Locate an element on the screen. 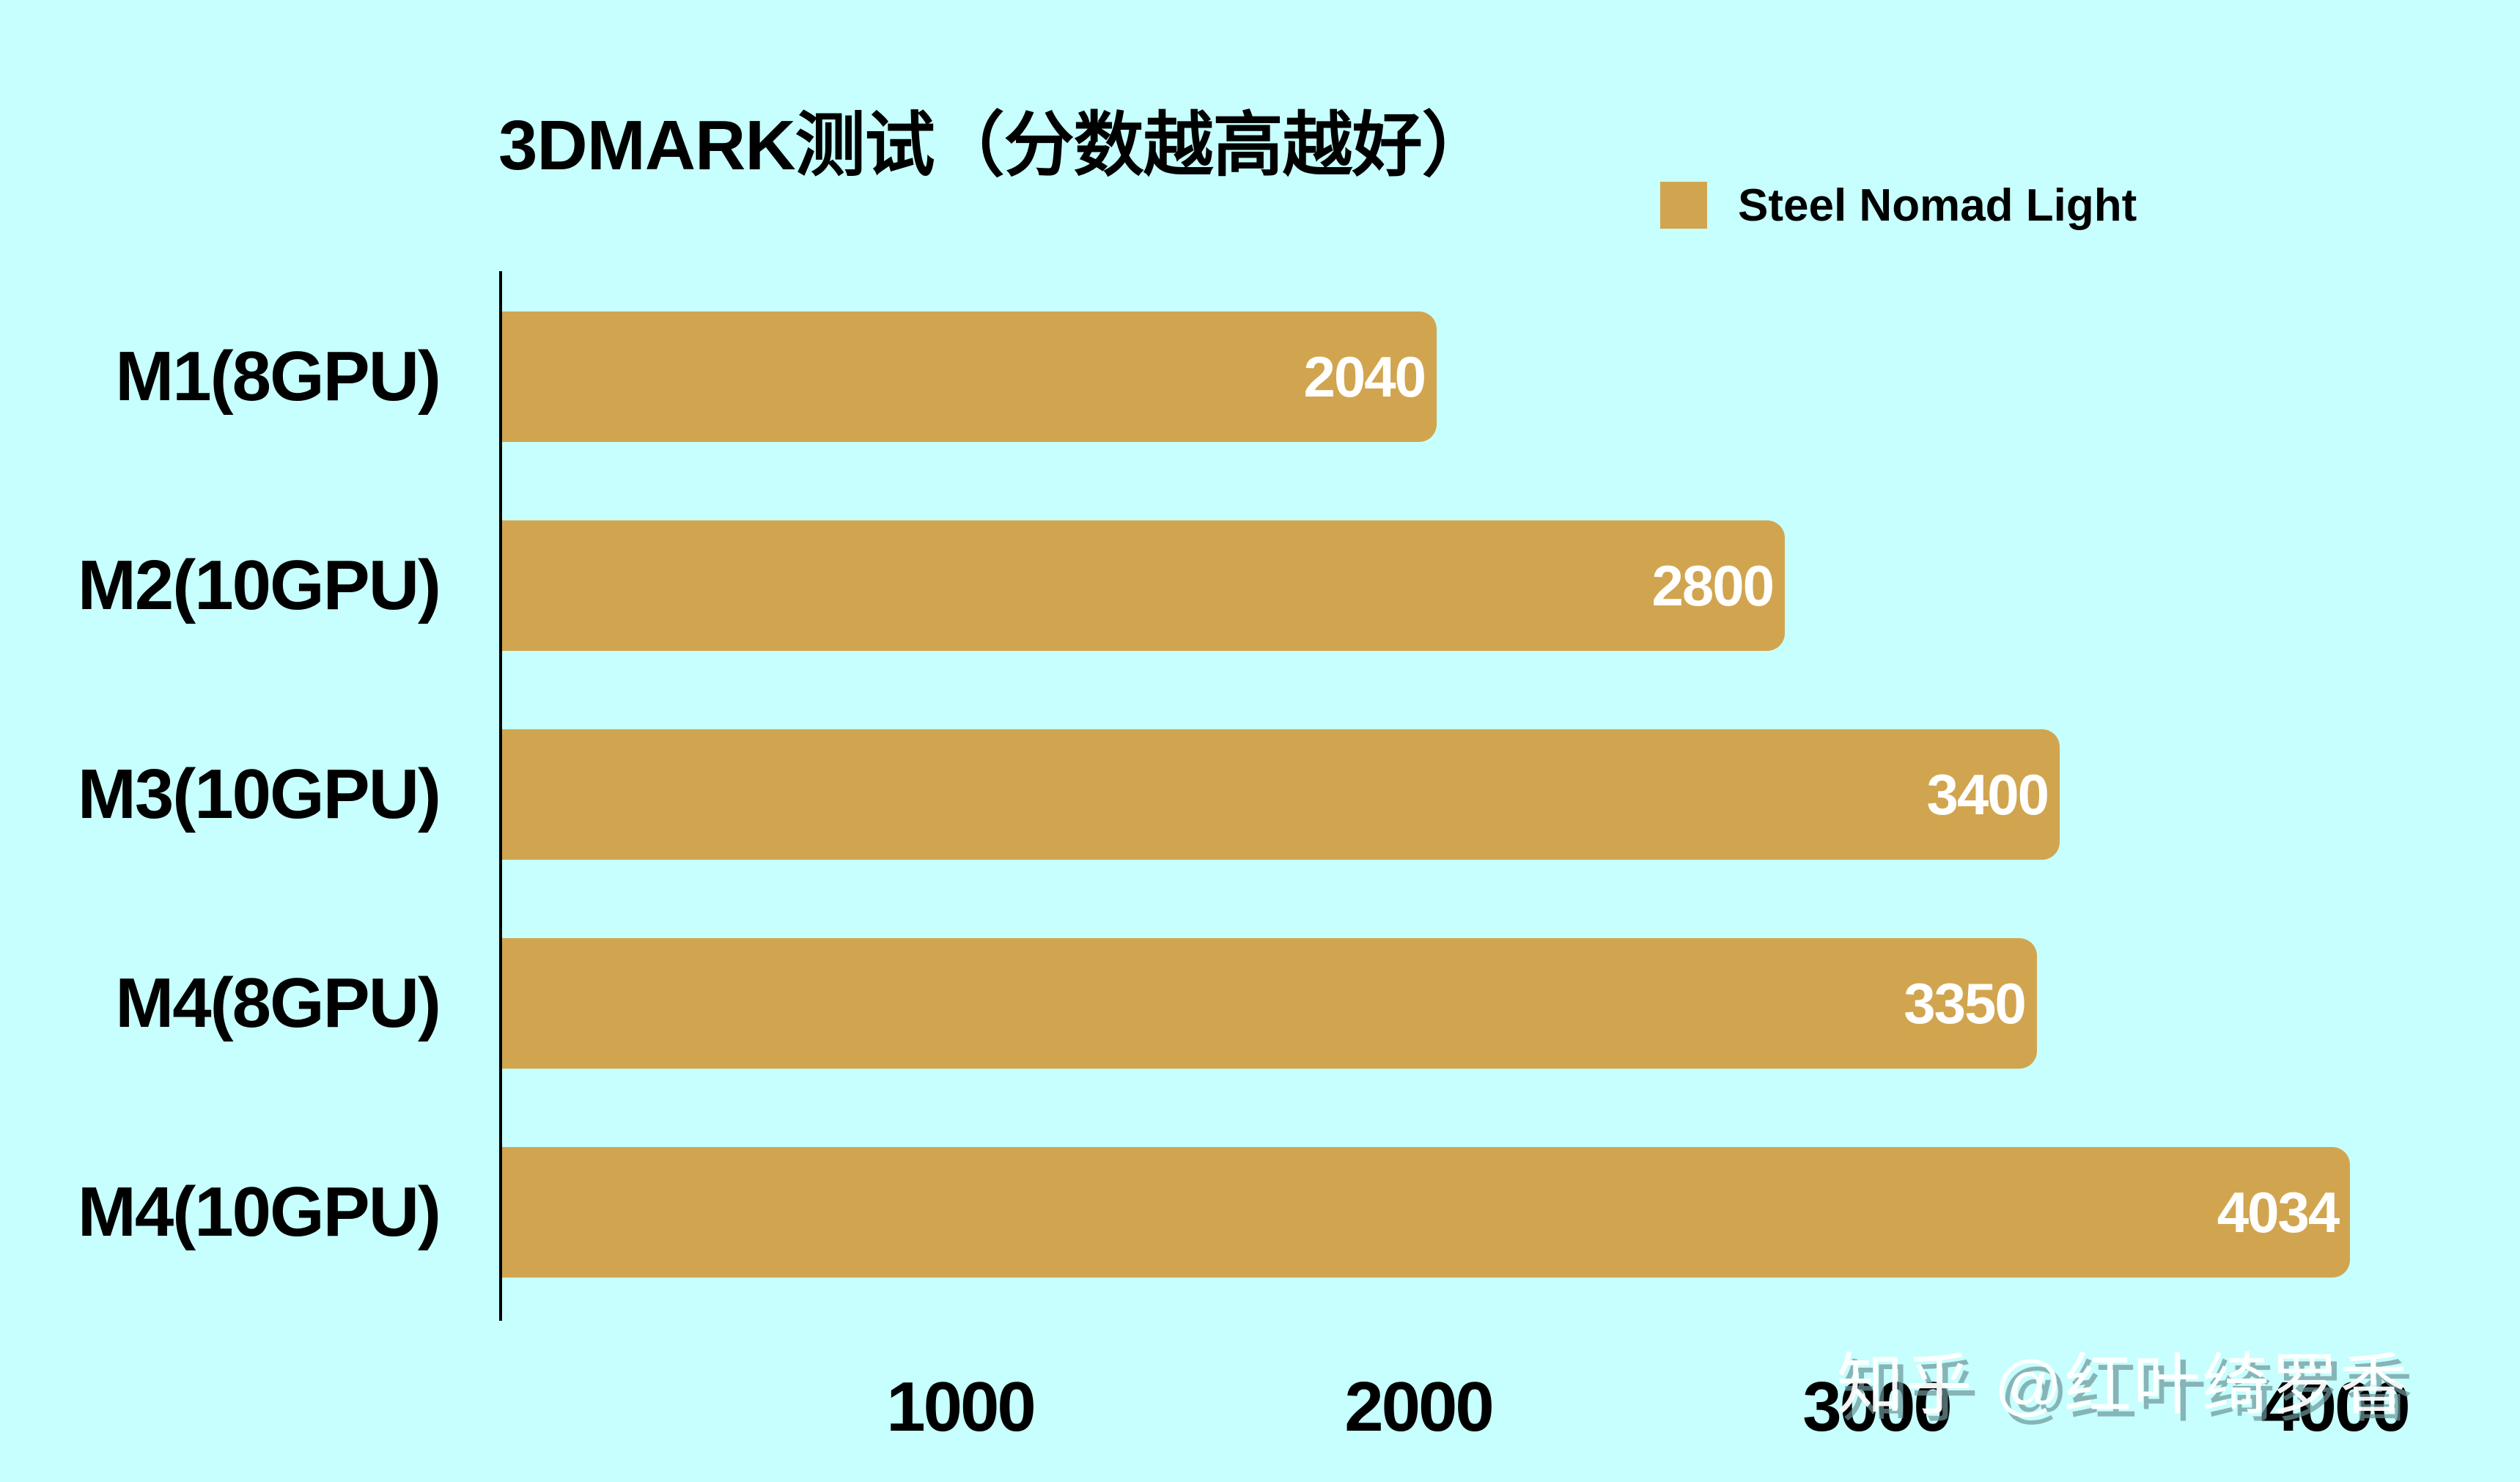  x-tick-label-3000: 3000 is located at coordinates (1877, 1407).